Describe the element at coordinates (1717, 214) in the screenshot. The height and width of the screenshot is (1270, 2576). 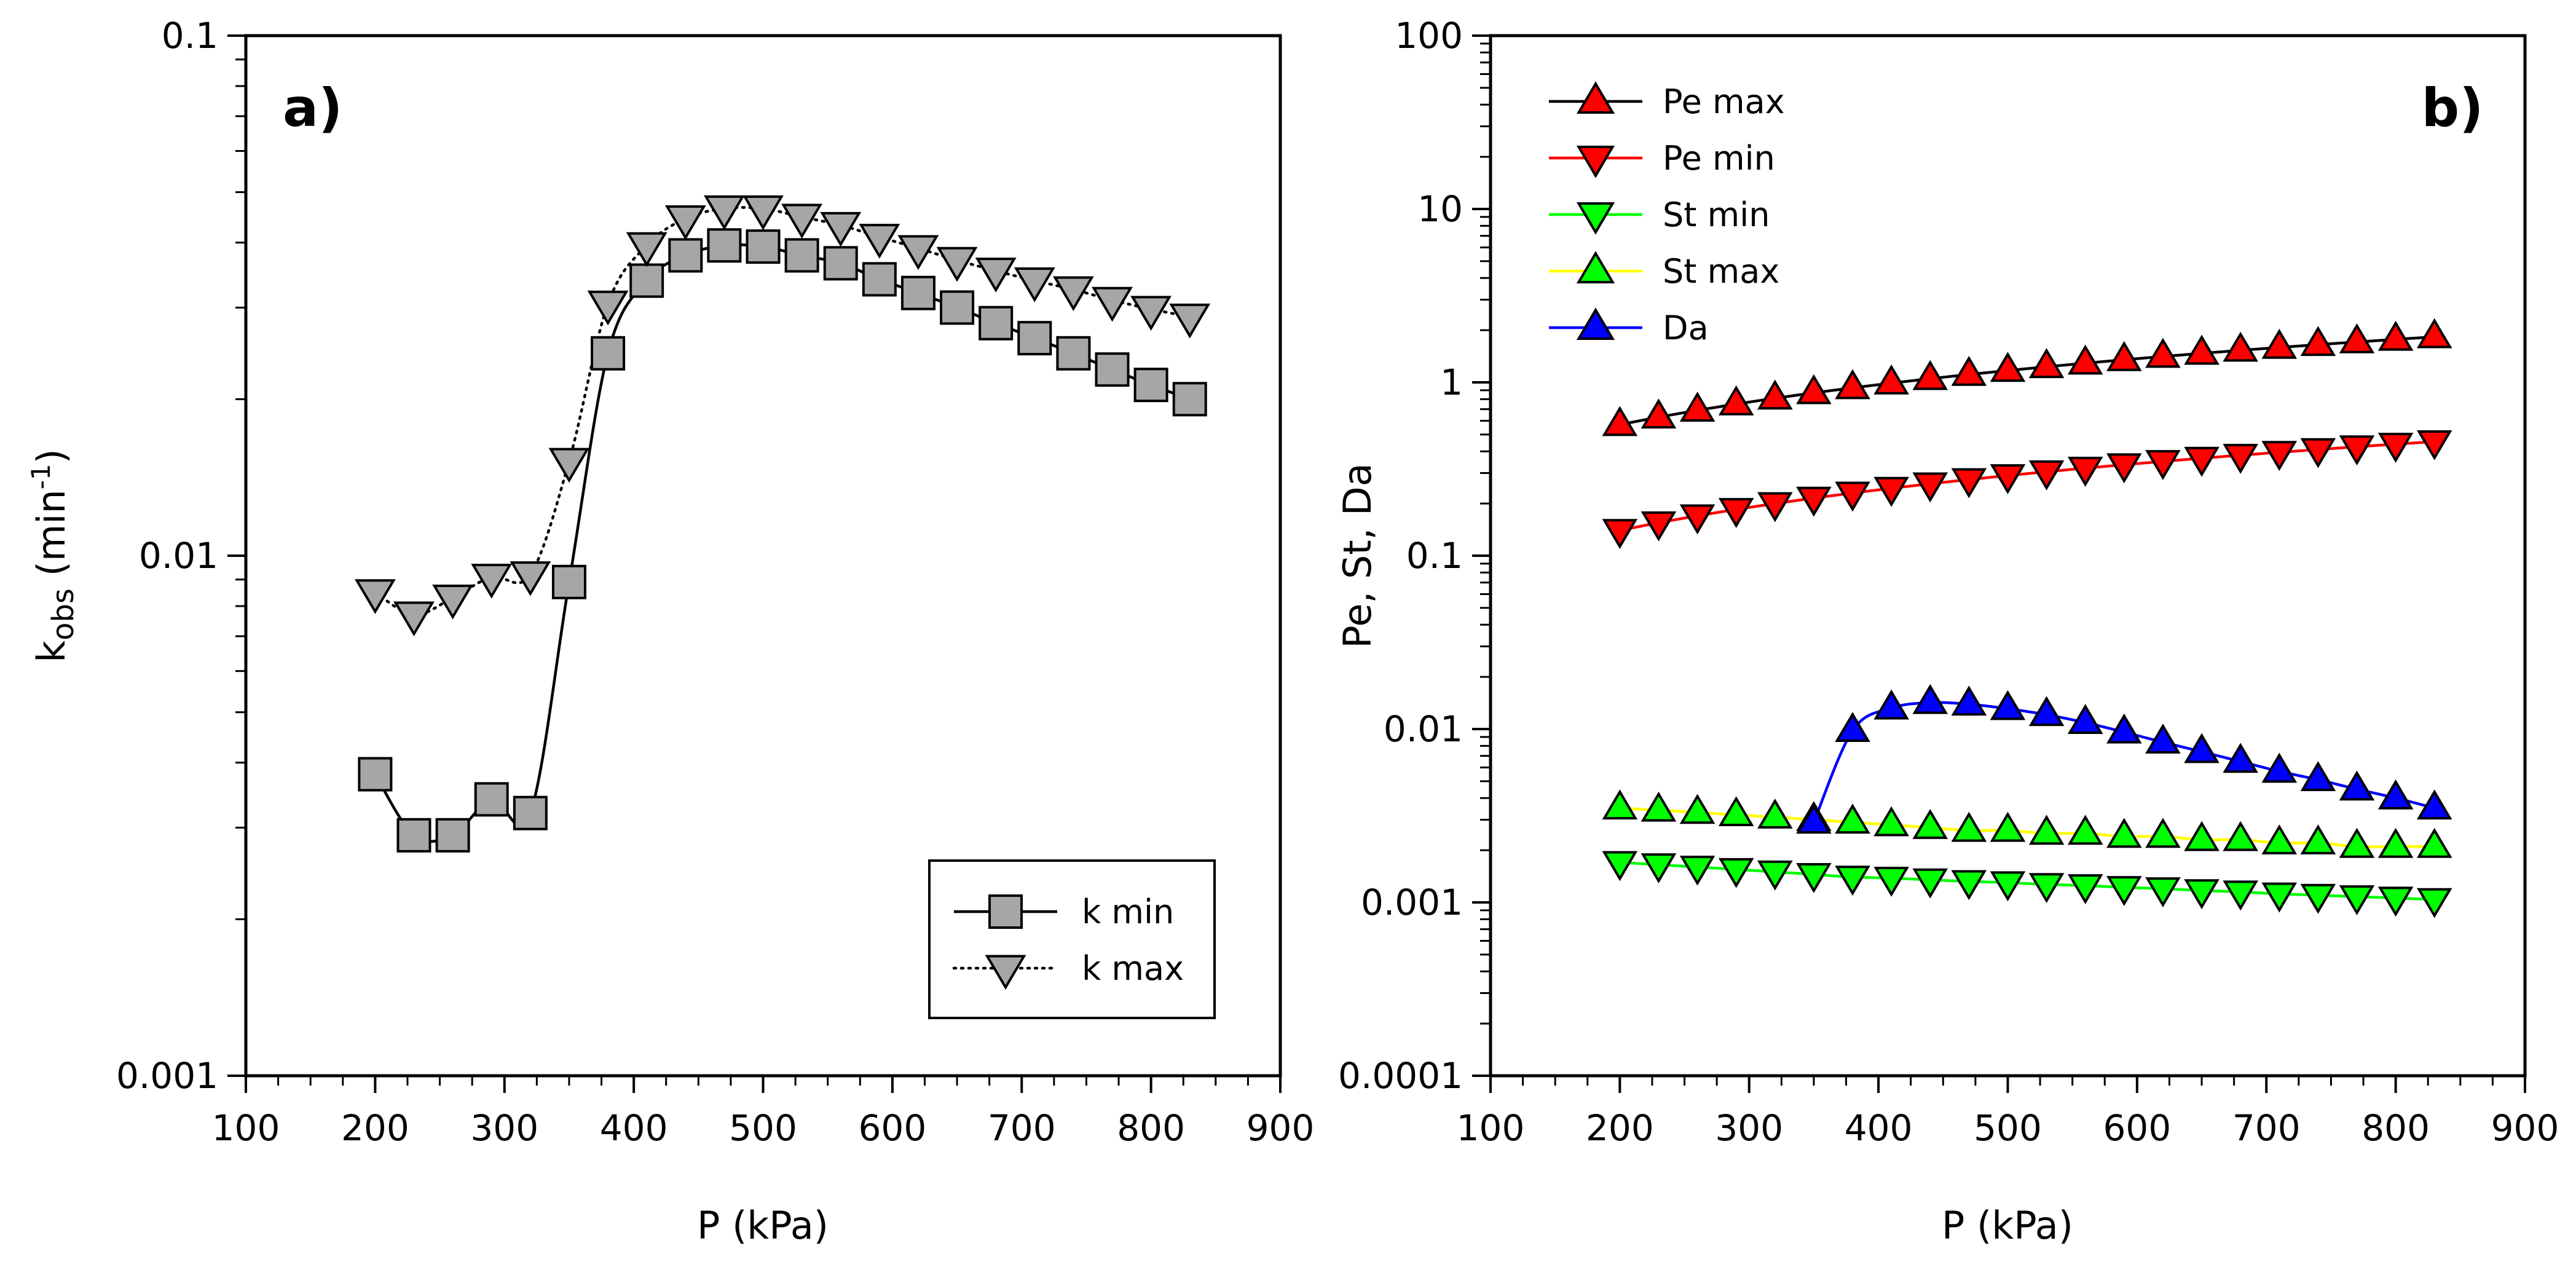
I see `panel-b-legend-label-2: St min` at that location.